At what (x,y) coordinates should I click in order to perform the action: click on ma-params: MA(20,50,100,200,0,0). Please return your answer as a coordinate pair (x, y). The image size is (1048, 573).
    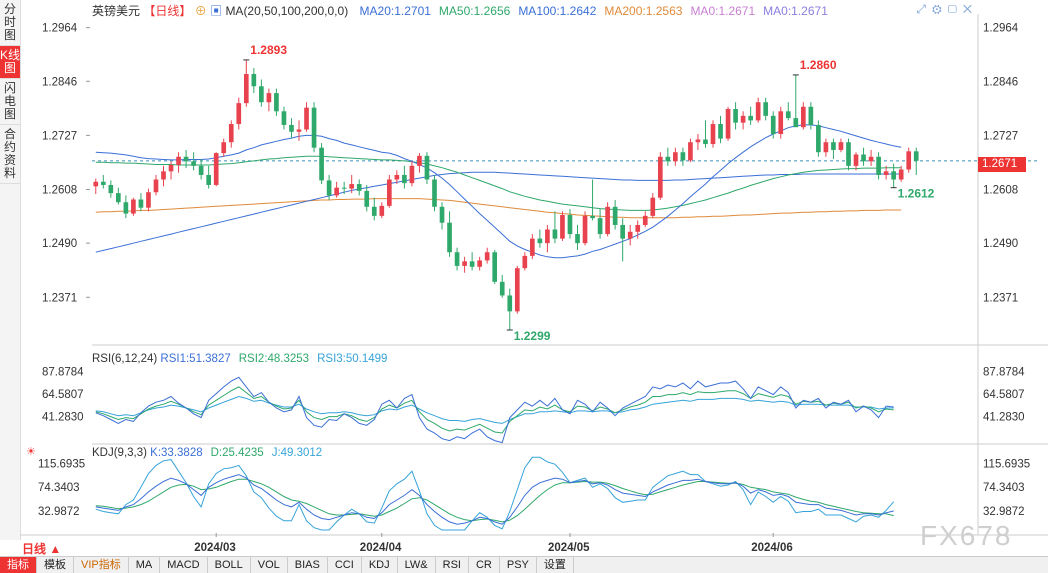
    Looking at the image, I should click on (287, 11).